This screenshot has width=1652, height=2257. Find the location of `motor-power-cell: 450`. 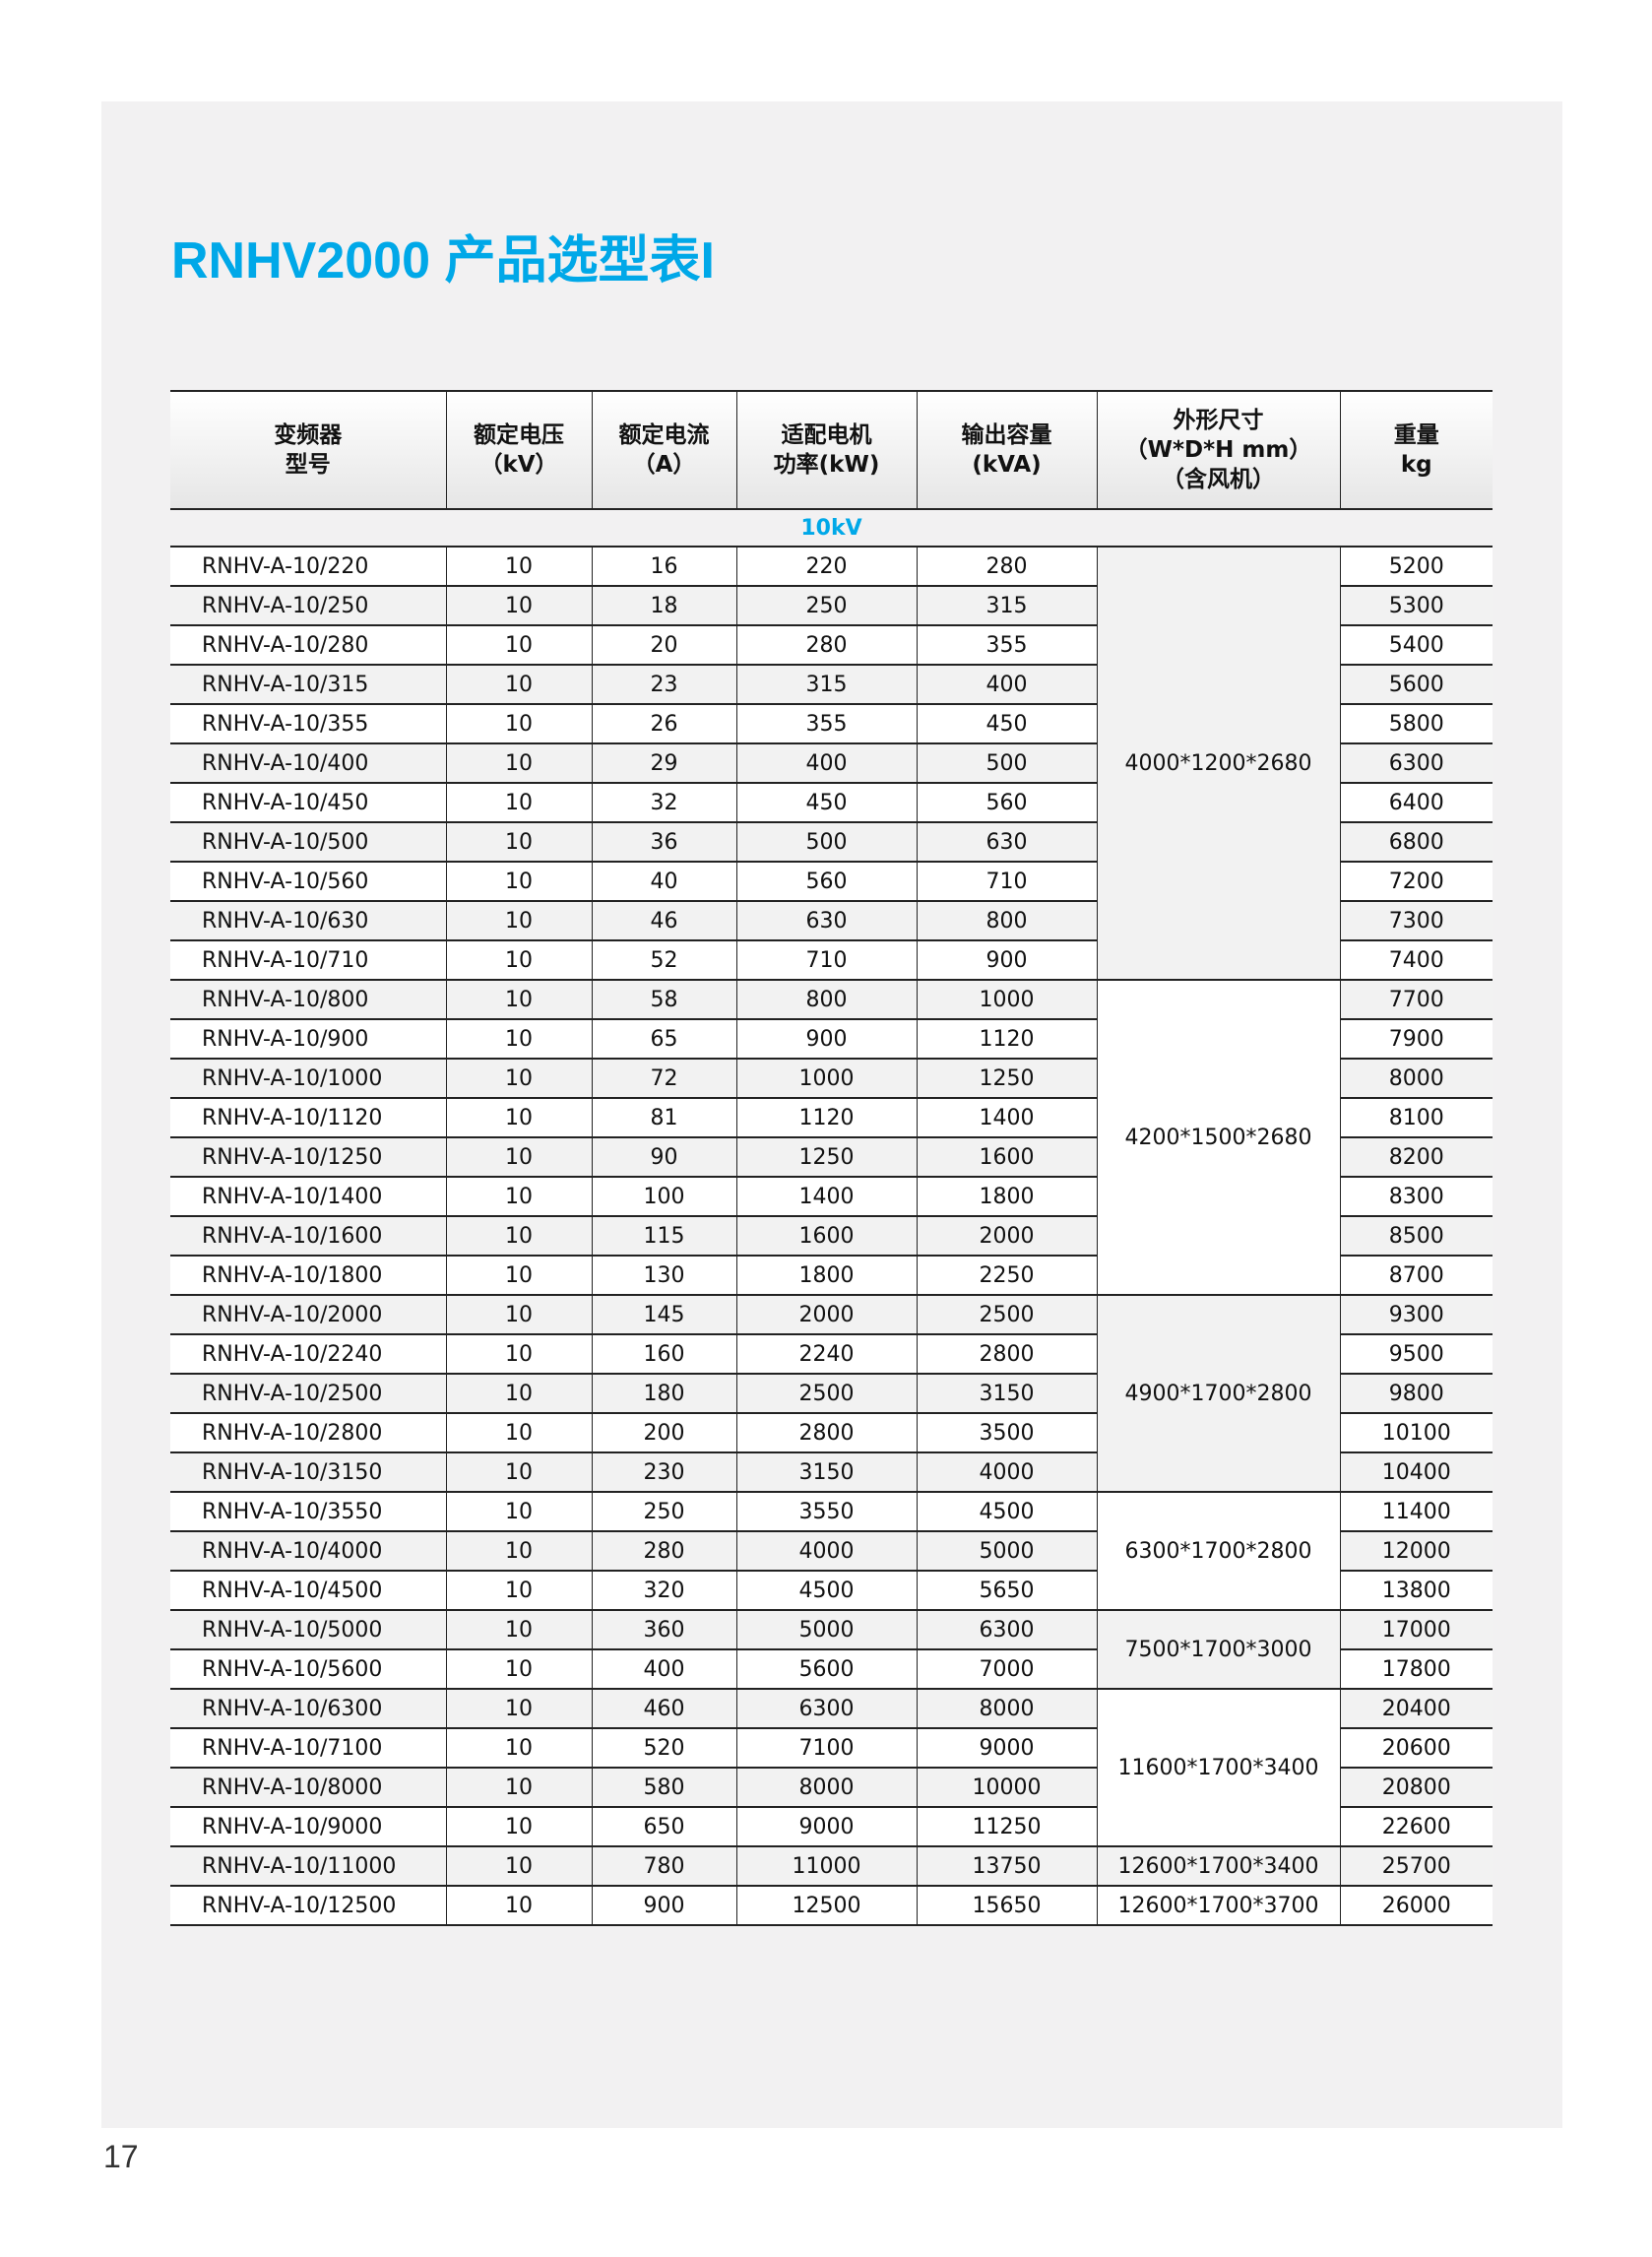

motor-power-cell: 450 is located at coordinates (827, 802).